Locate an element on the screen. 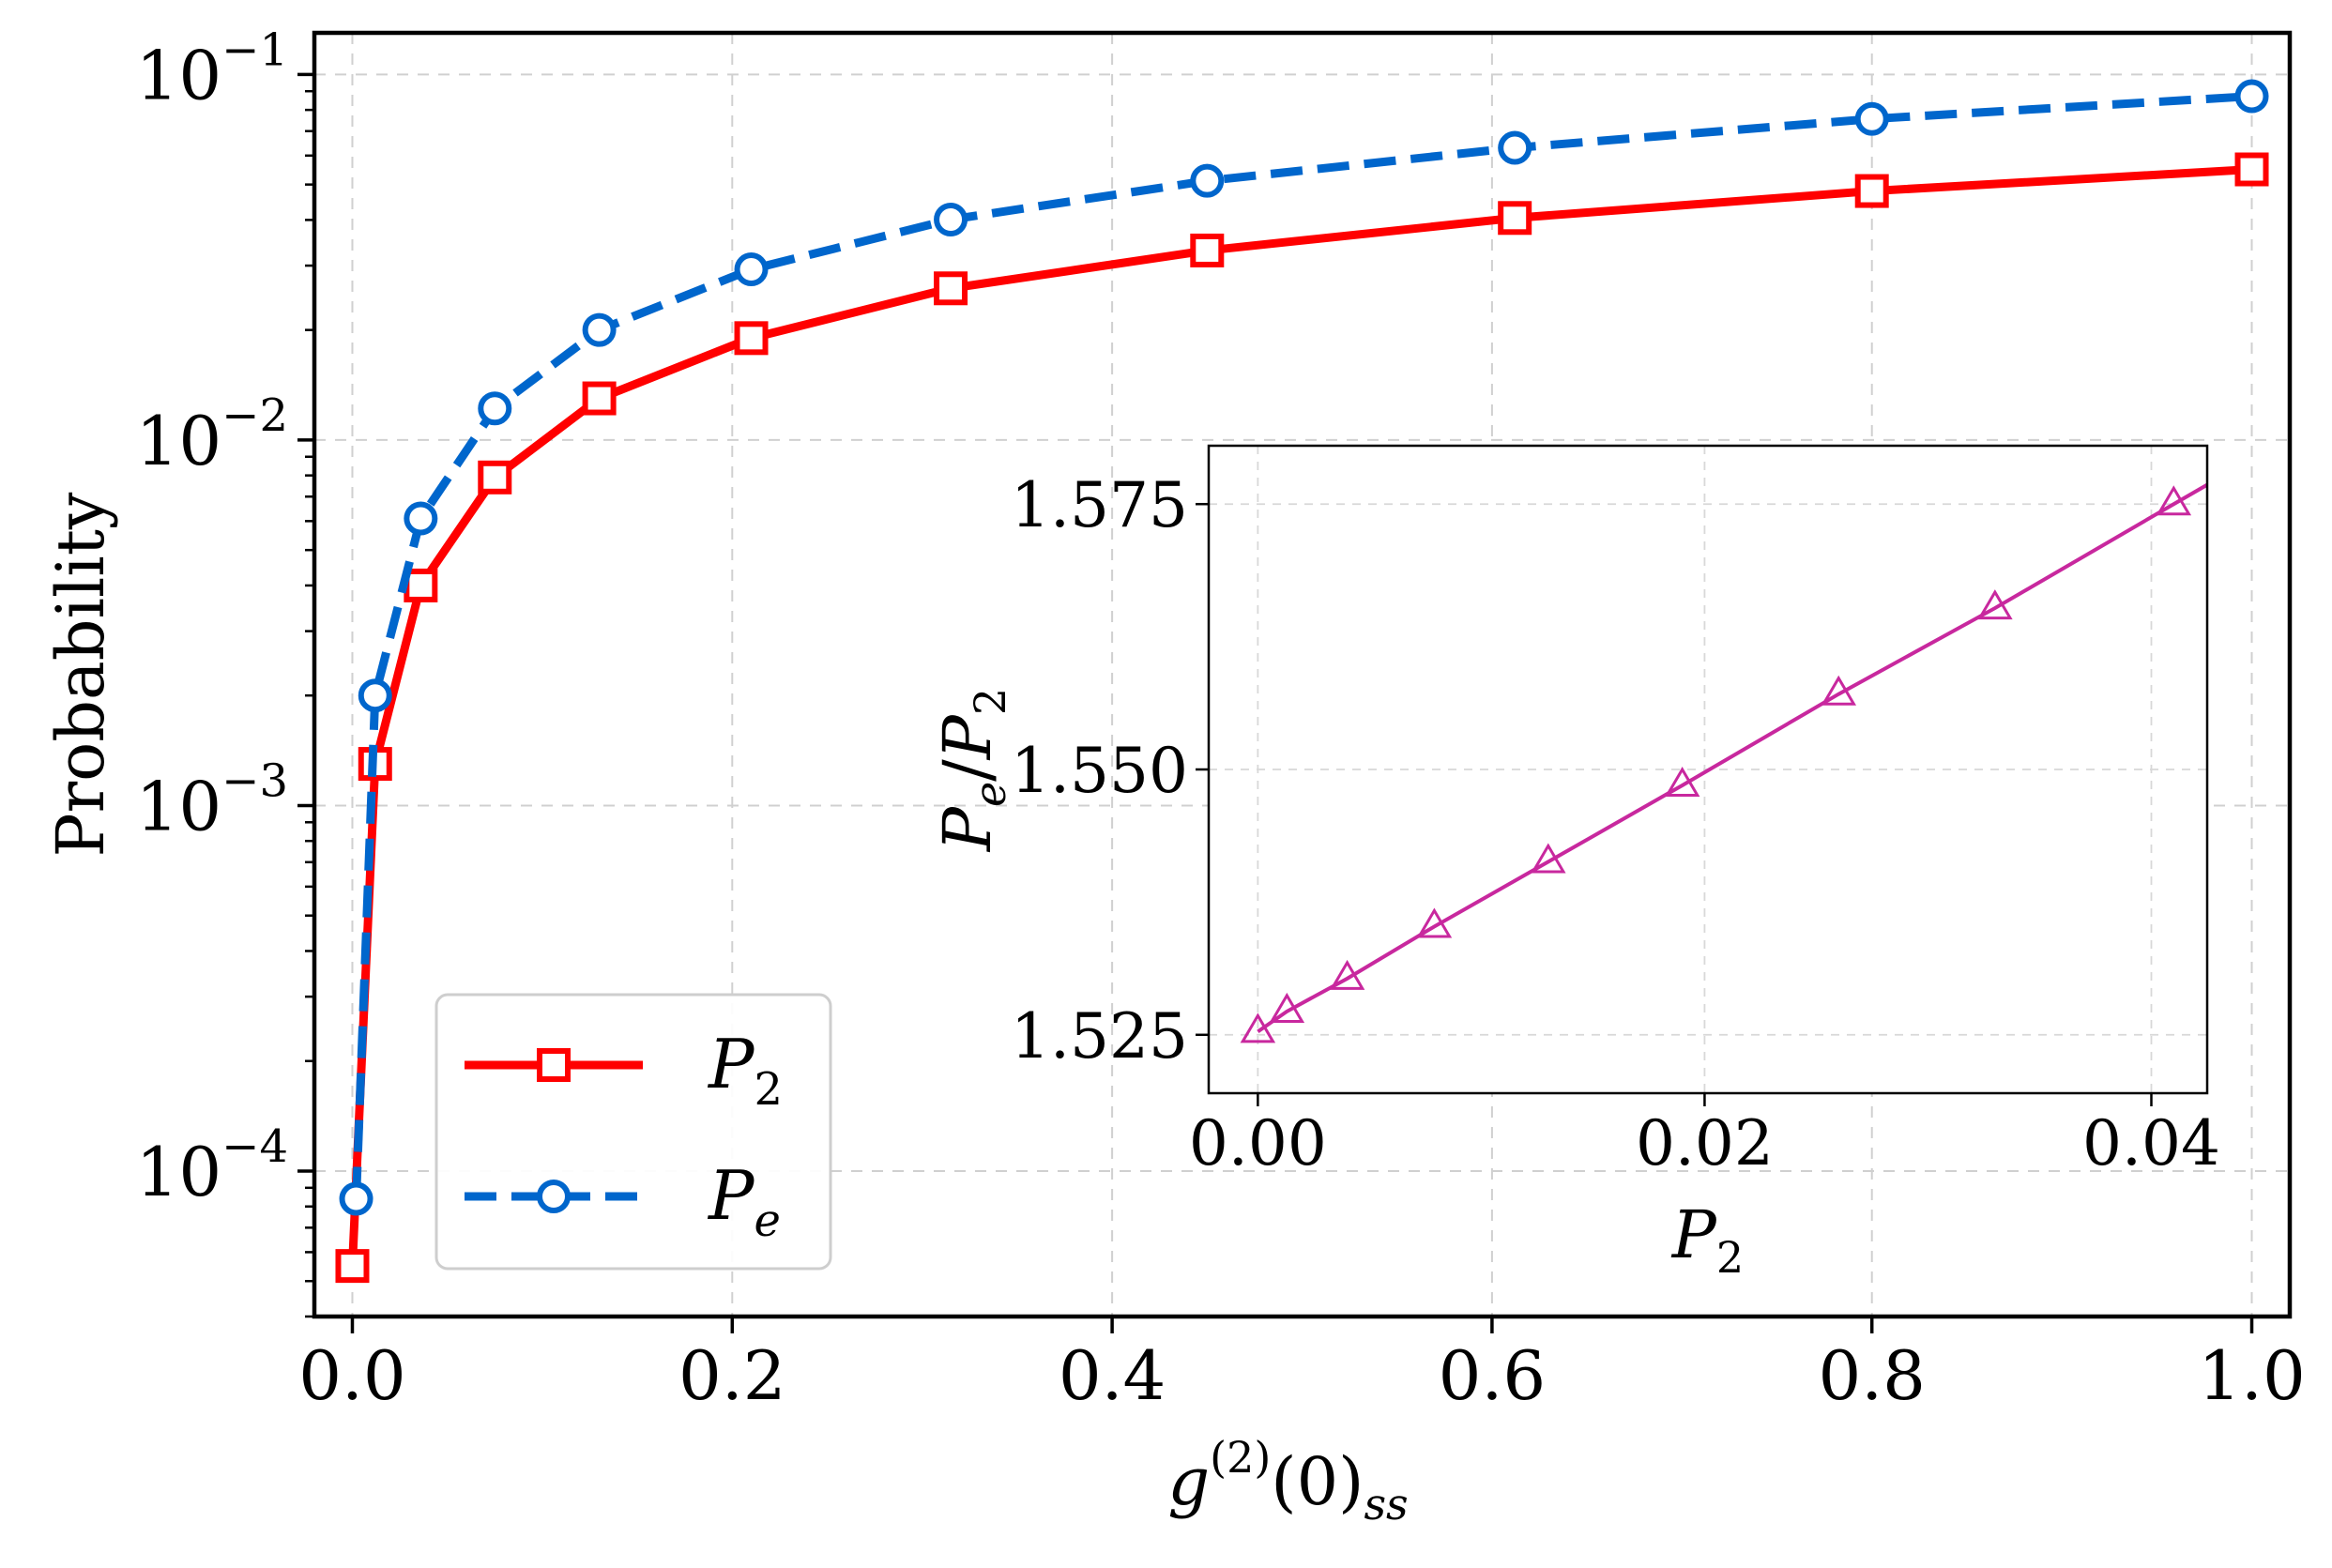 Image resolution: width=2332 pixels, height=1568 pixels. legend-Pe-marker is located at coordinates (554, 1196).